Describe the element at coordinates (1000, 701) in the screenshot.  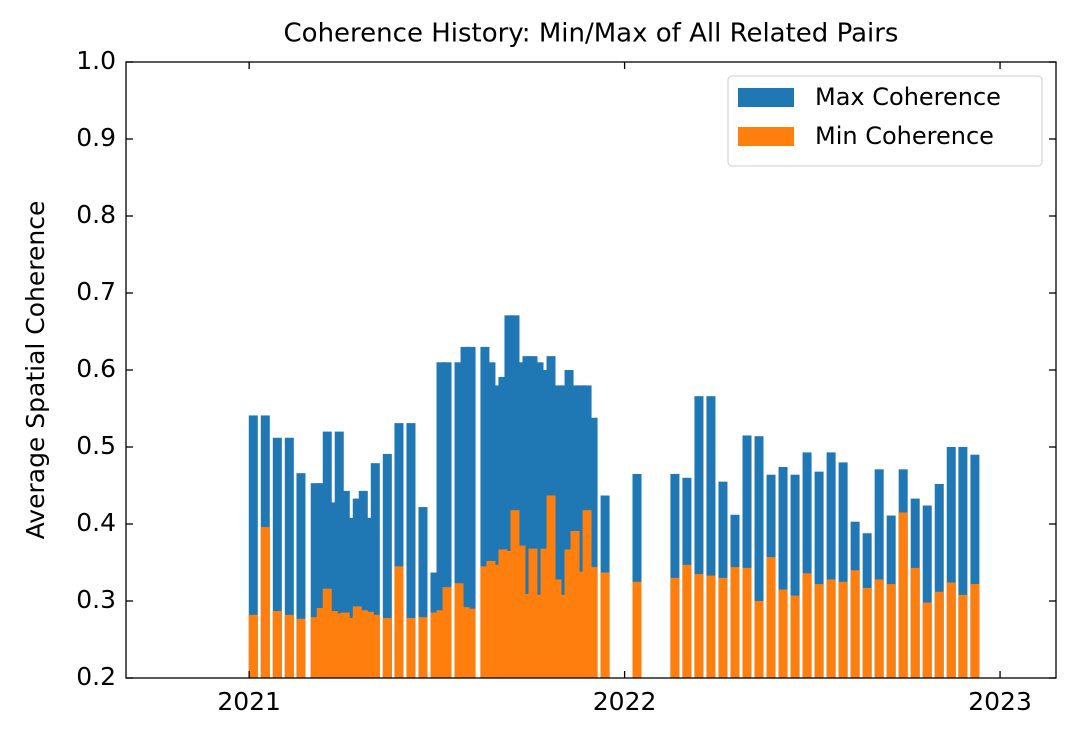
I see `x-tick-label: 2023` at that location.